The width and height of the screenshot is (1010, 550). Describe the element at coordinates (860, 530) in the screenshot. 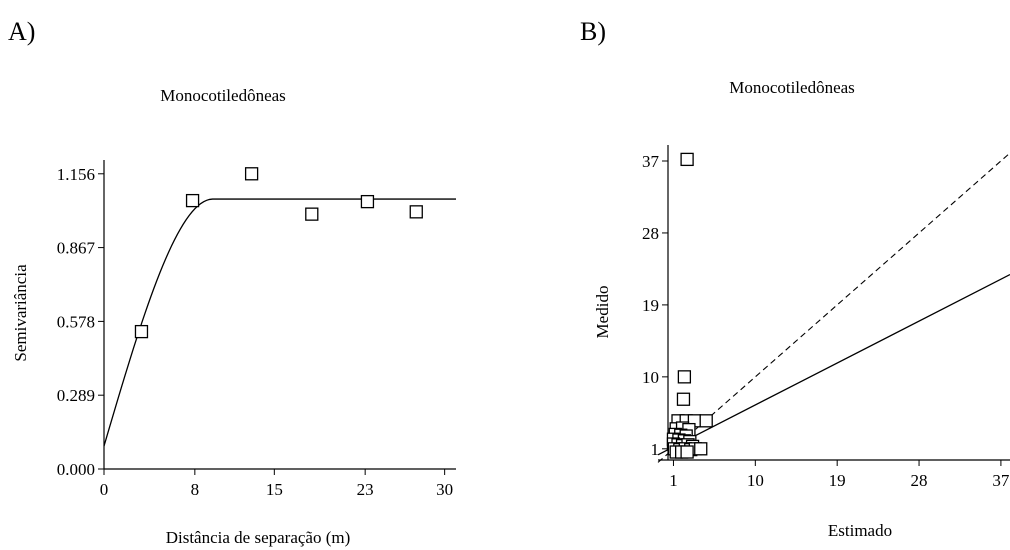

I see `panel-b-xlabel: Estimado` at that location.